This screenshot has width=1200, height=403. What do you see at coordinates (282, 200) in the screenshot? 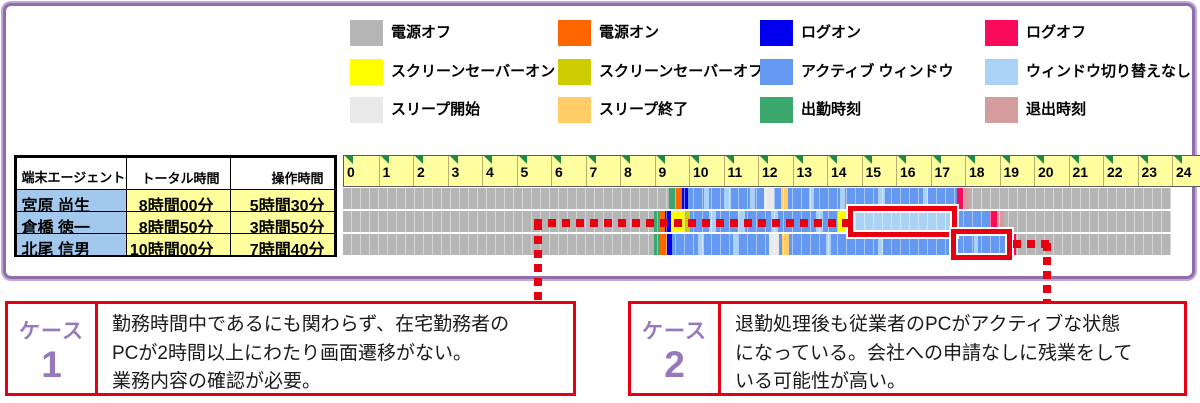
I see `operation-time-cell: 5時間30分` at bounding box center [282, 200].